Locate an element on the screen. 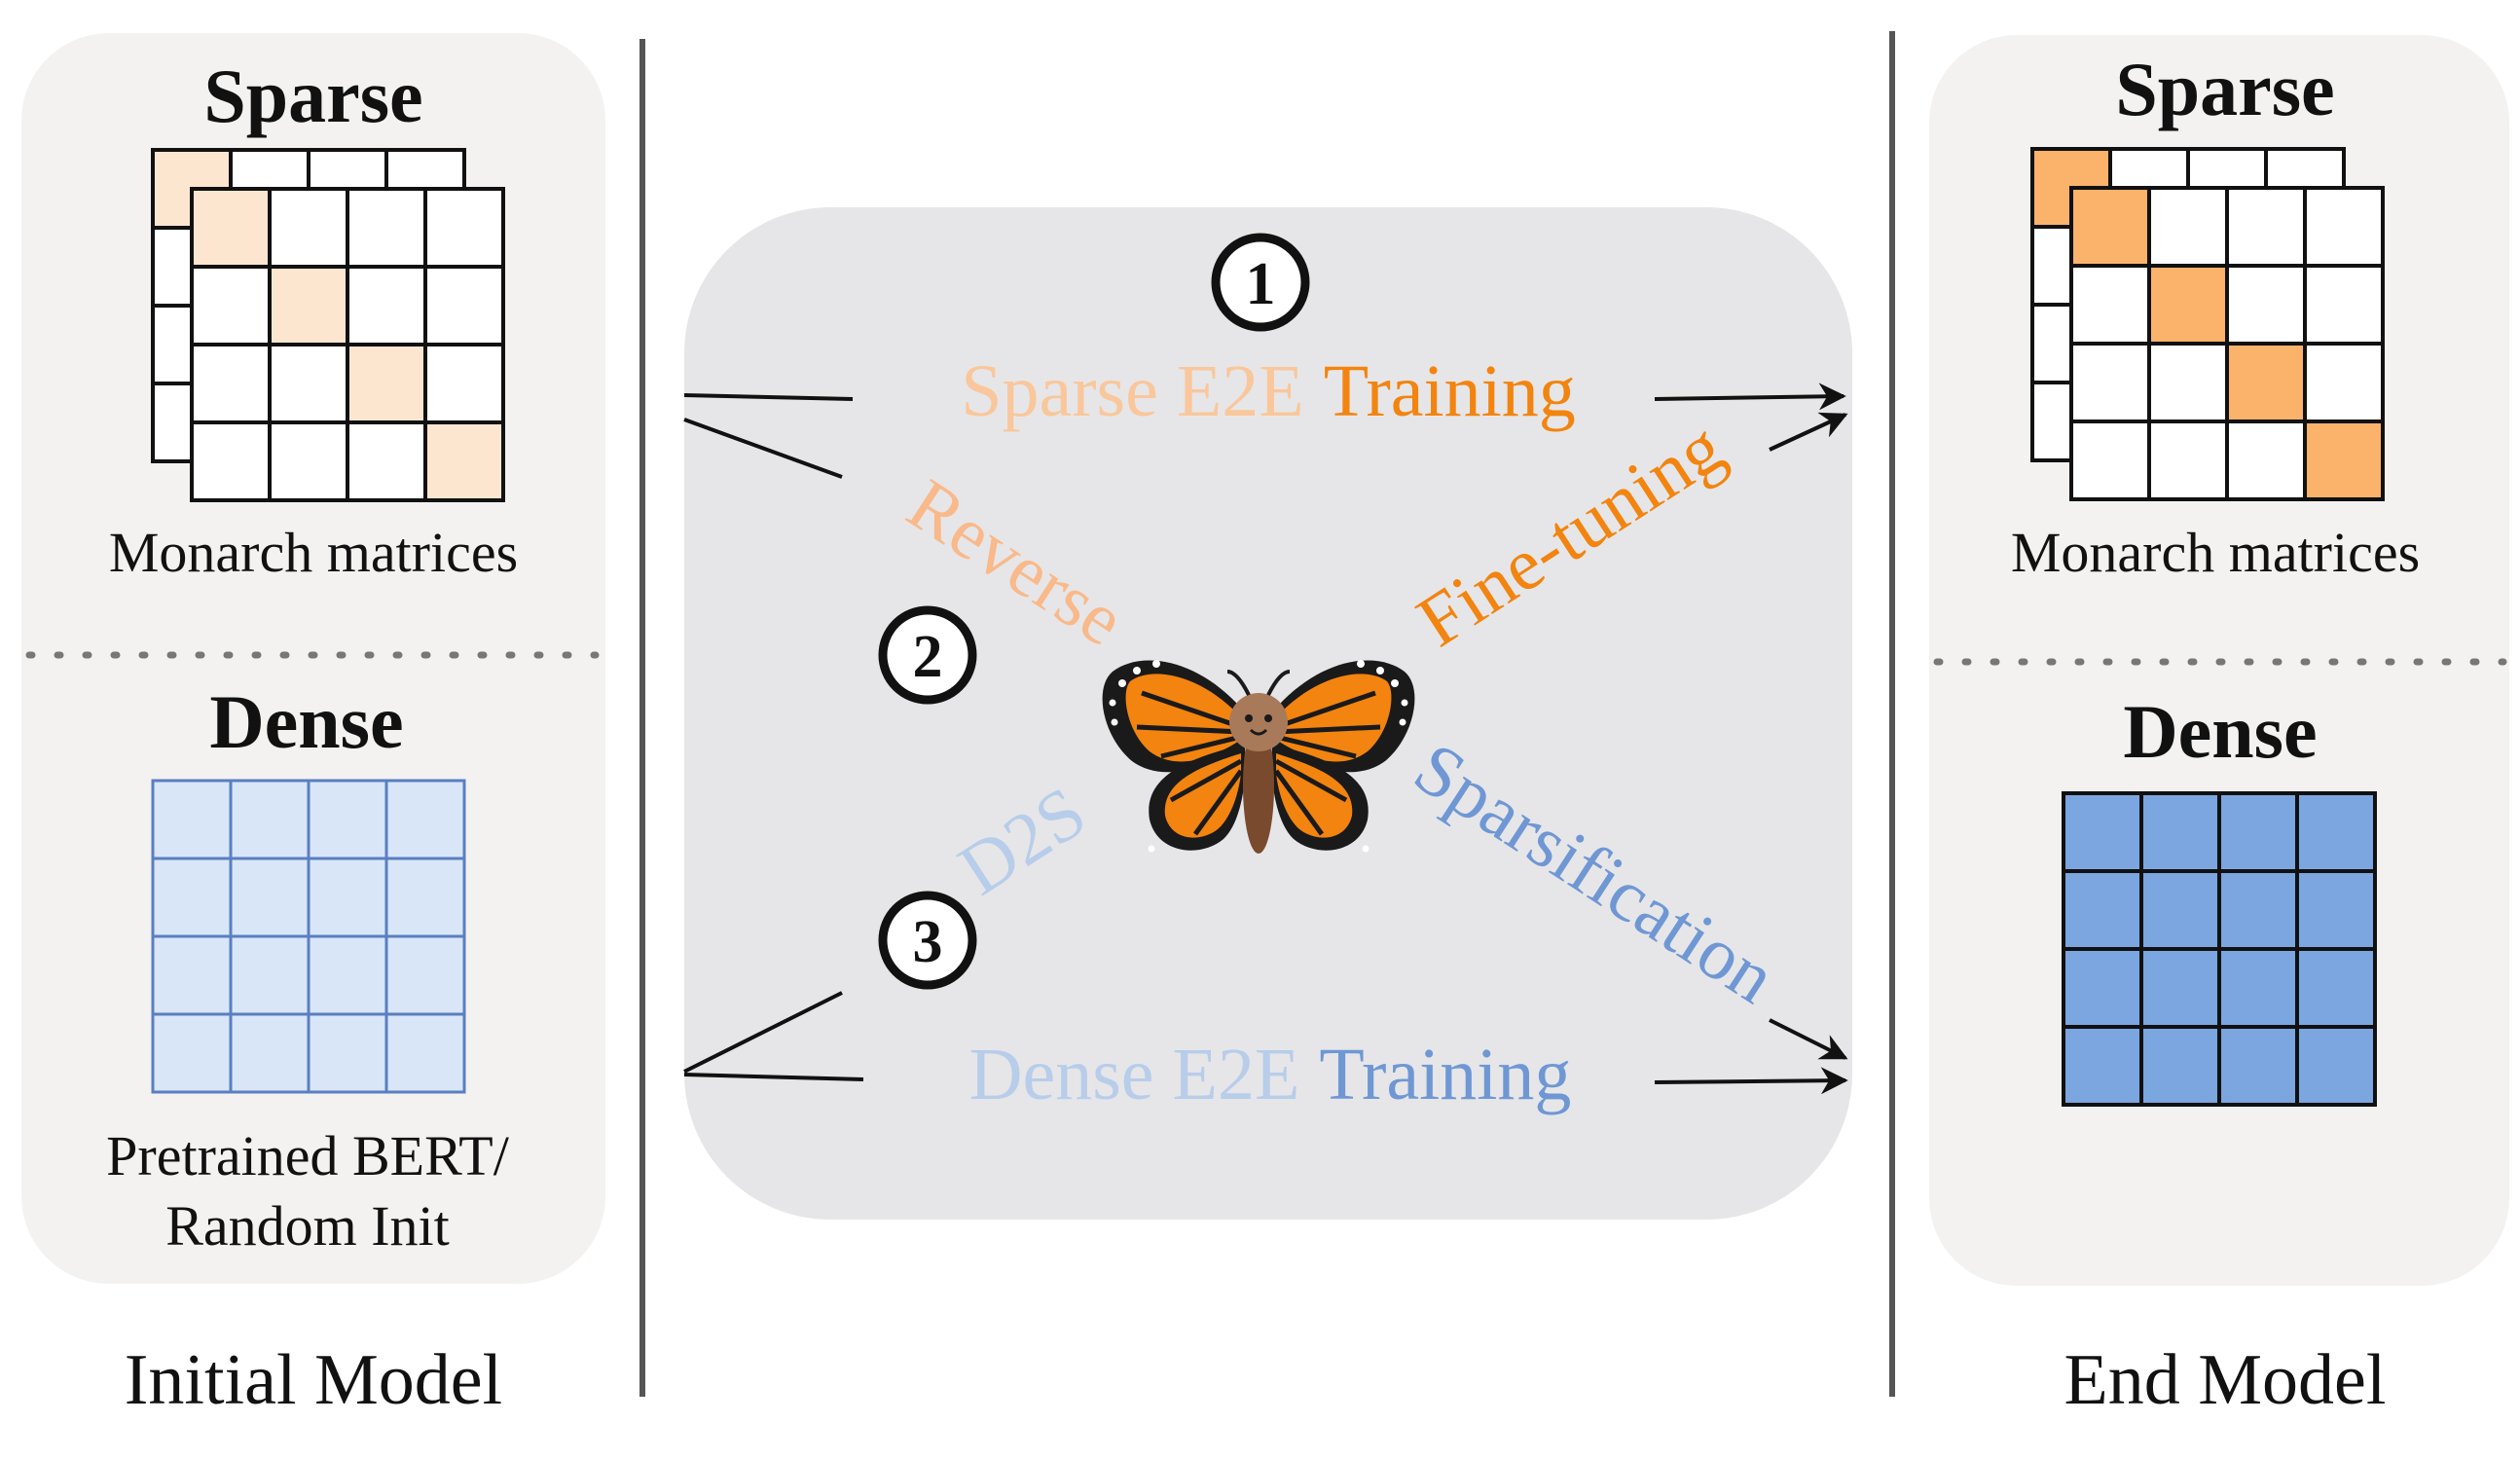 This screenshot has height=1459, width=2520. route-dense-e2e: Dense E2E Training is located at coordinates (1265, 1074).